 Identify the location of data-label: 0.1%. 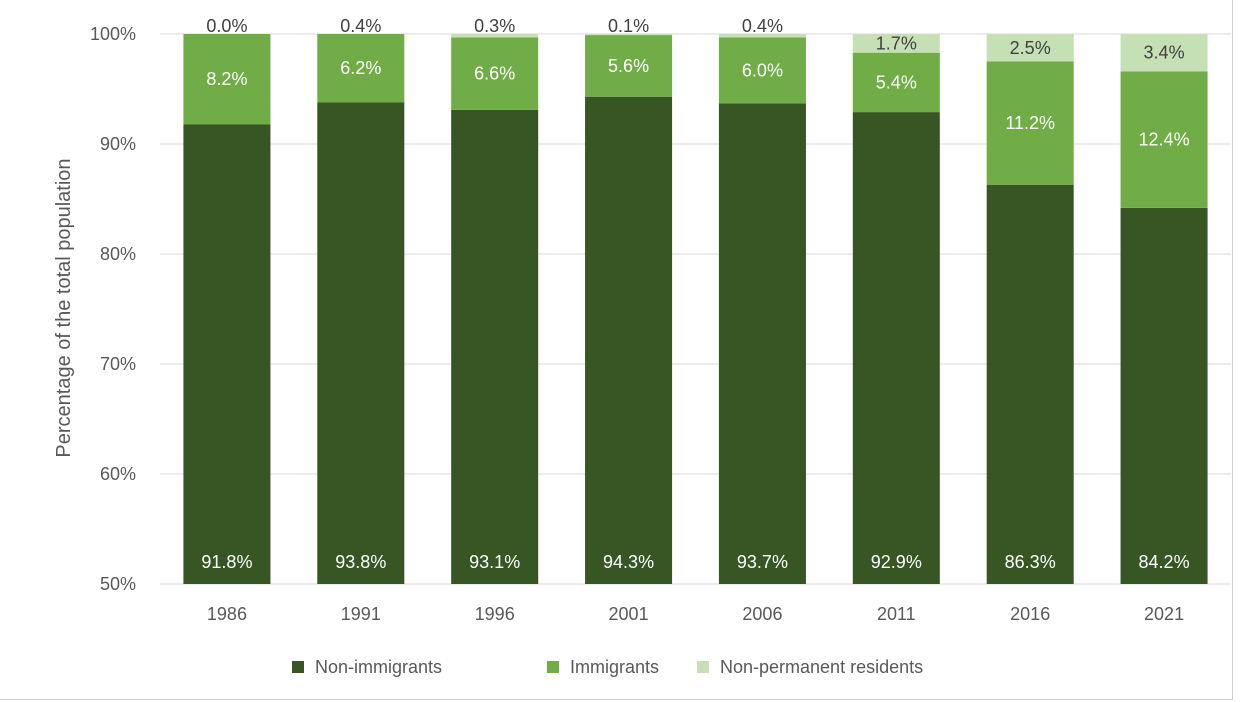
(628, 26).